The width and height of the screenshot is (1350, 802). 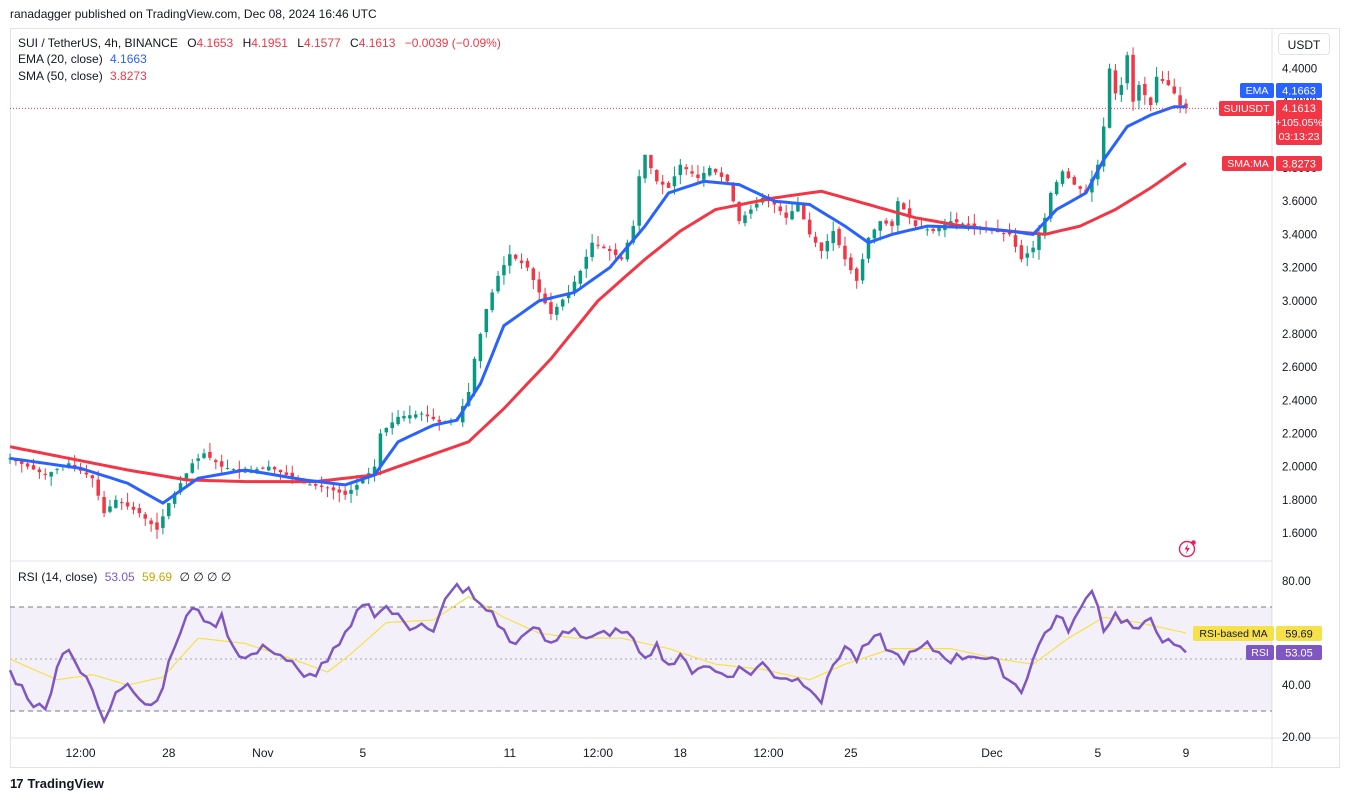 What do you see at coordinates (1272, 163) in the screenshot?
I see `sma-badge: SMA:MA 3.8273` at bounding box center [1272, 163].